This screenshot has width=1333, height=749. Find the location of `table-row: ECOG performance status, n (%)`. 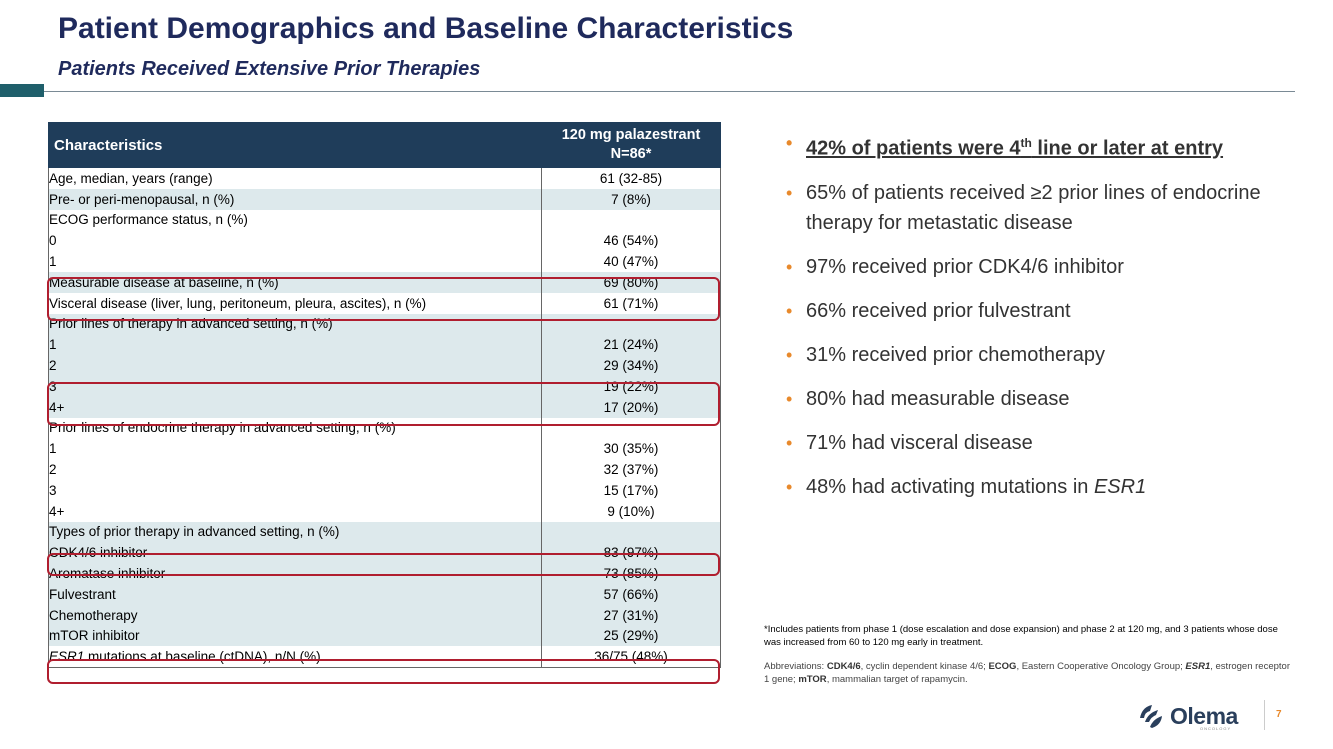

table-row: ECOG performance status, n (%) is located at coordinates (384, 220).